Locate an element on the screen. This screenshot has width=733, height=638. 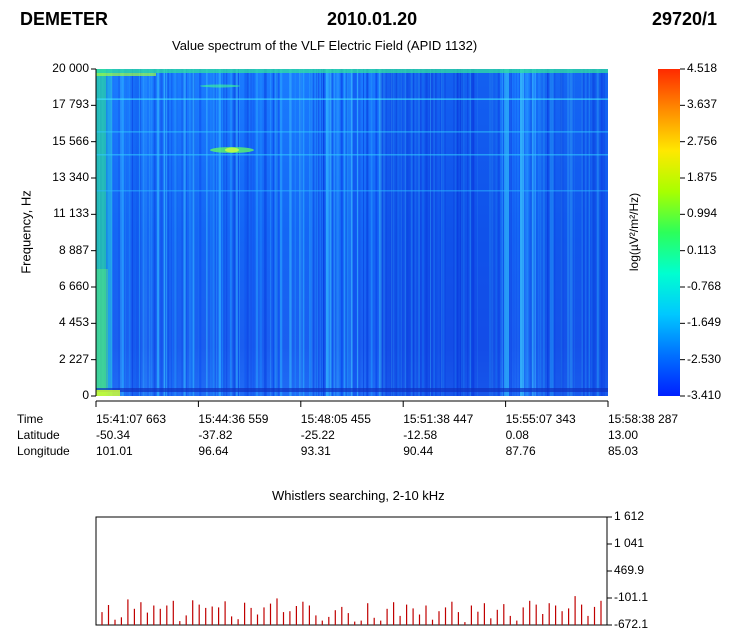
whistler-tick-label: -672.1 is located at coordinates (631, 624).